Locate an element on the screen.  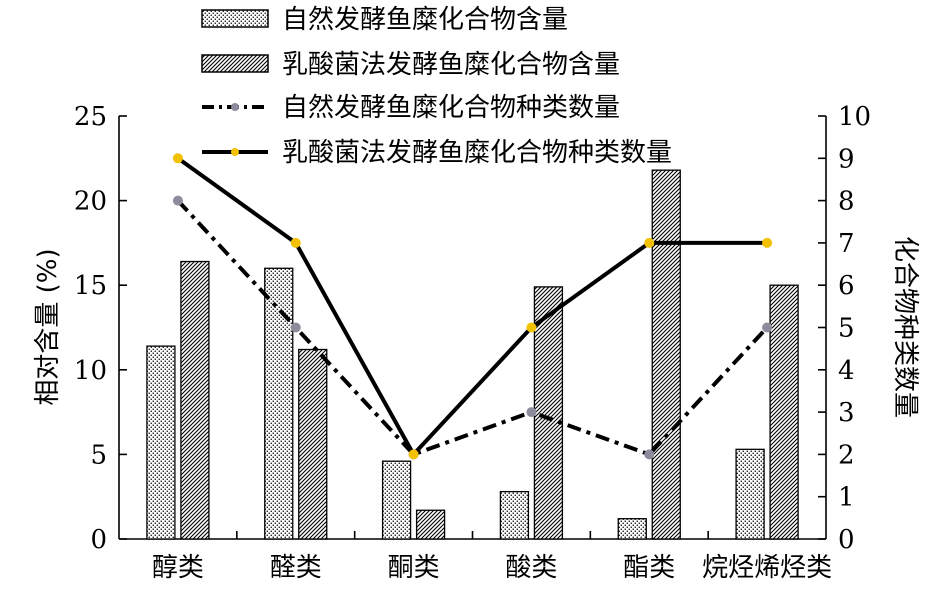
y-right-tick-label: 7 is located at coordinates (846, 244).